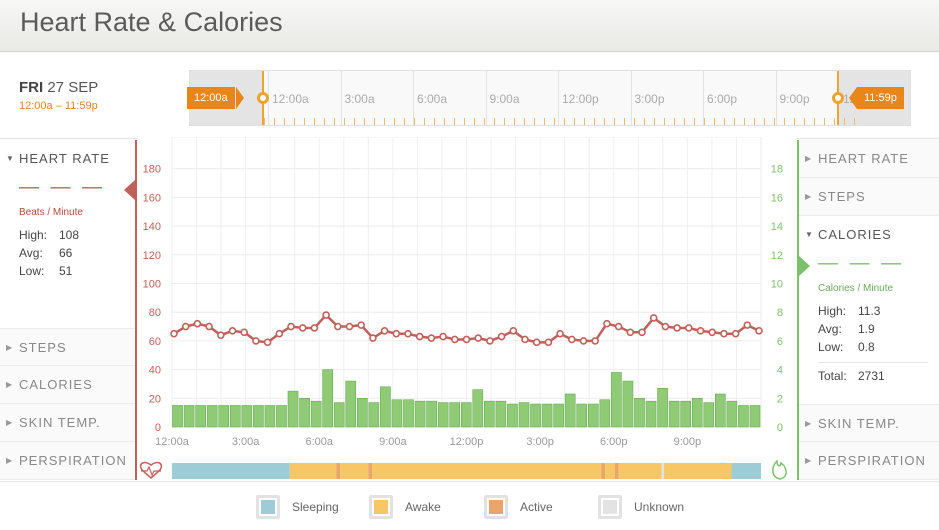  I want to click on stat-value: 0.8, so click(866, 347).